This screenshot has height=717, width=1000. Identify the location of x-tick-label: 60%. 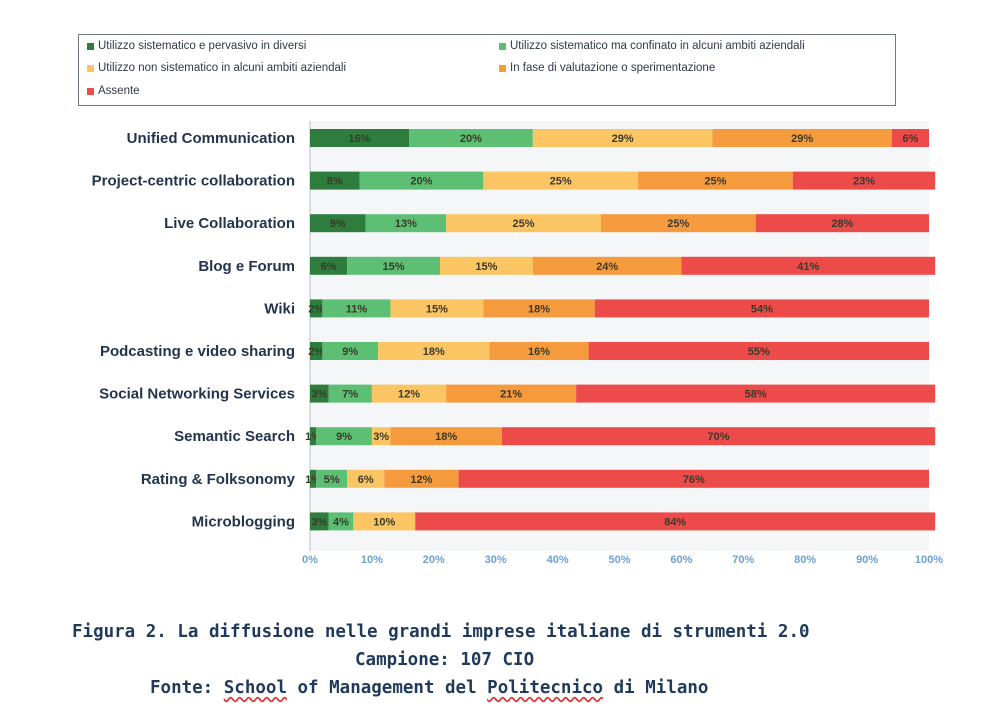
(681, 560).